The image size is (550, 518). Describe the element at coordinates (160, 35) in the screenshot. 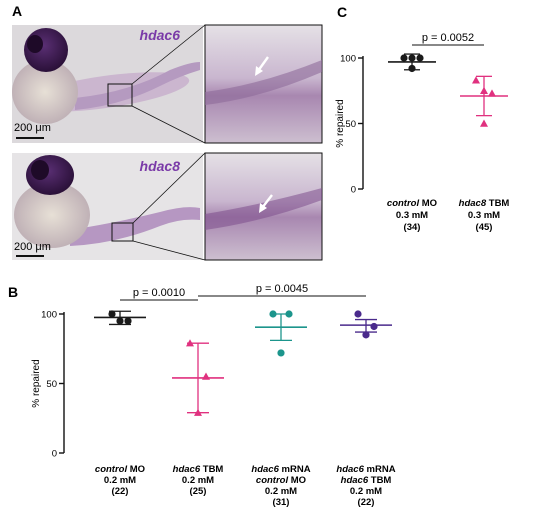

I see `gene-label-hdac6: hdac6` at that location.